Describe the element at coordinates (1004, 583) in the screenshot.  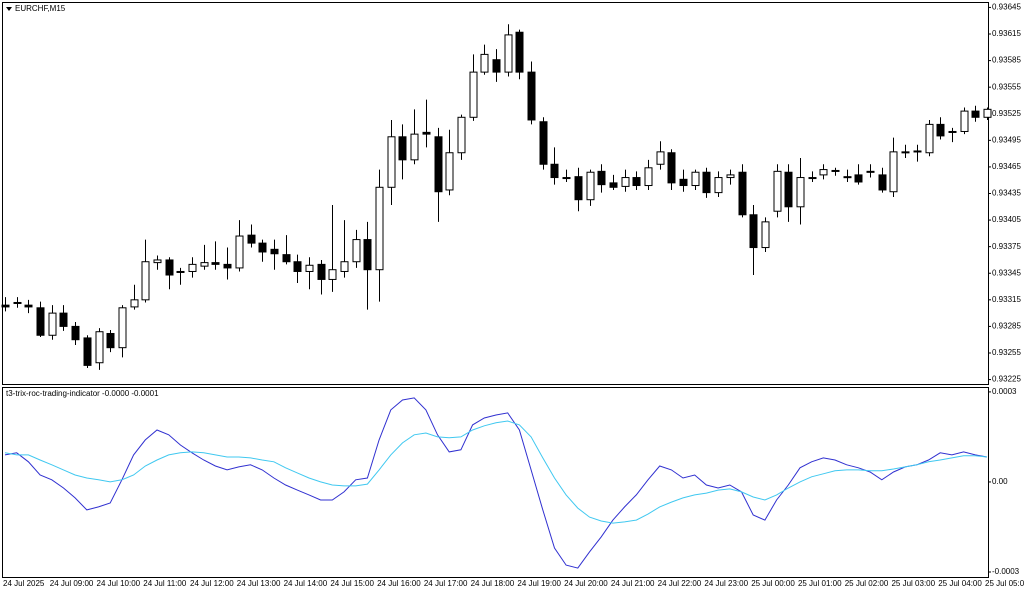
I see `x-tick-label: 25 Jul 05:00` at that location.